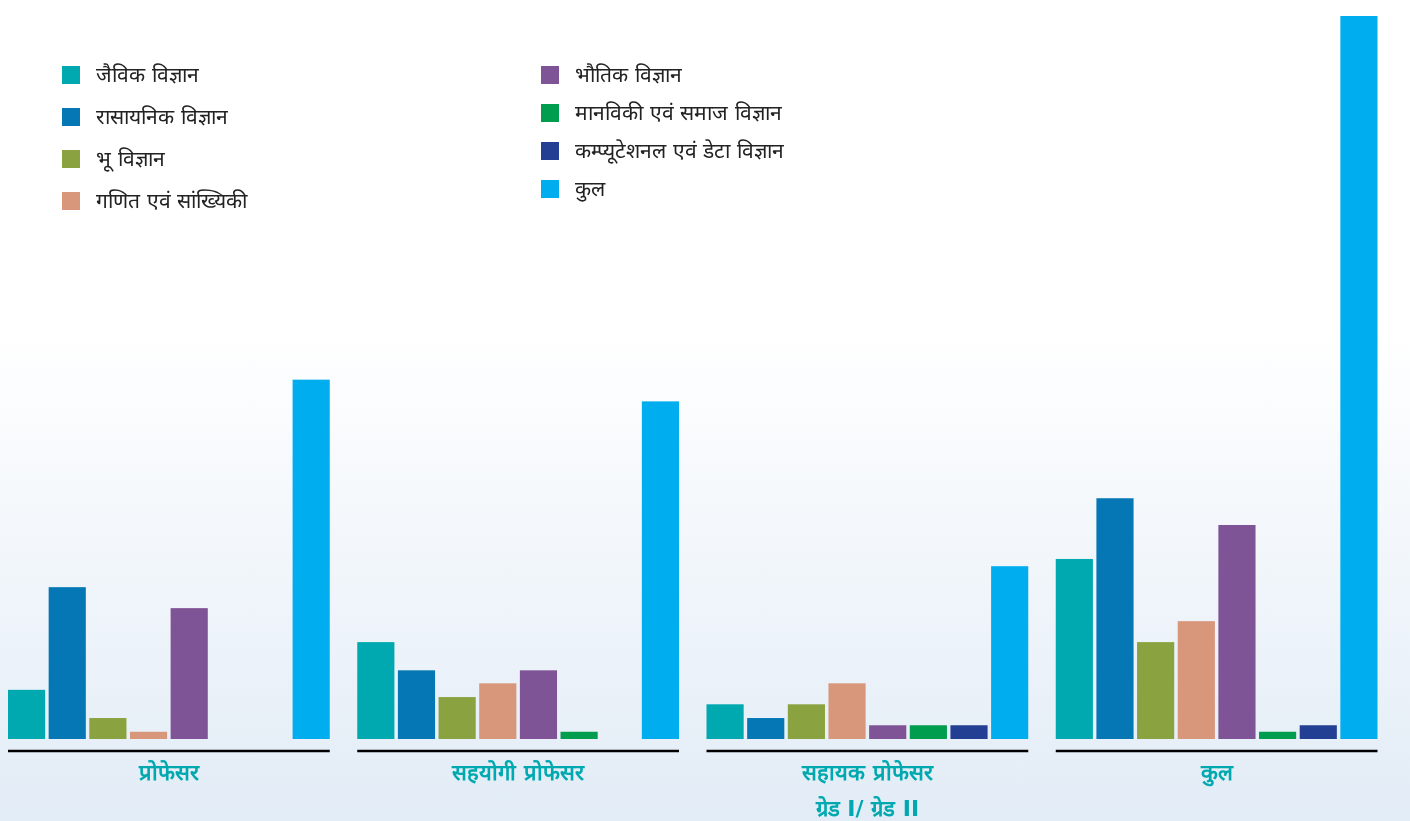 This screenshot has width=1410, height=821. Describe the element at coordinates (679, 113) in the screenshot. I see `legend-label: मानविकी एवं समाज विज्ञान` at that location.